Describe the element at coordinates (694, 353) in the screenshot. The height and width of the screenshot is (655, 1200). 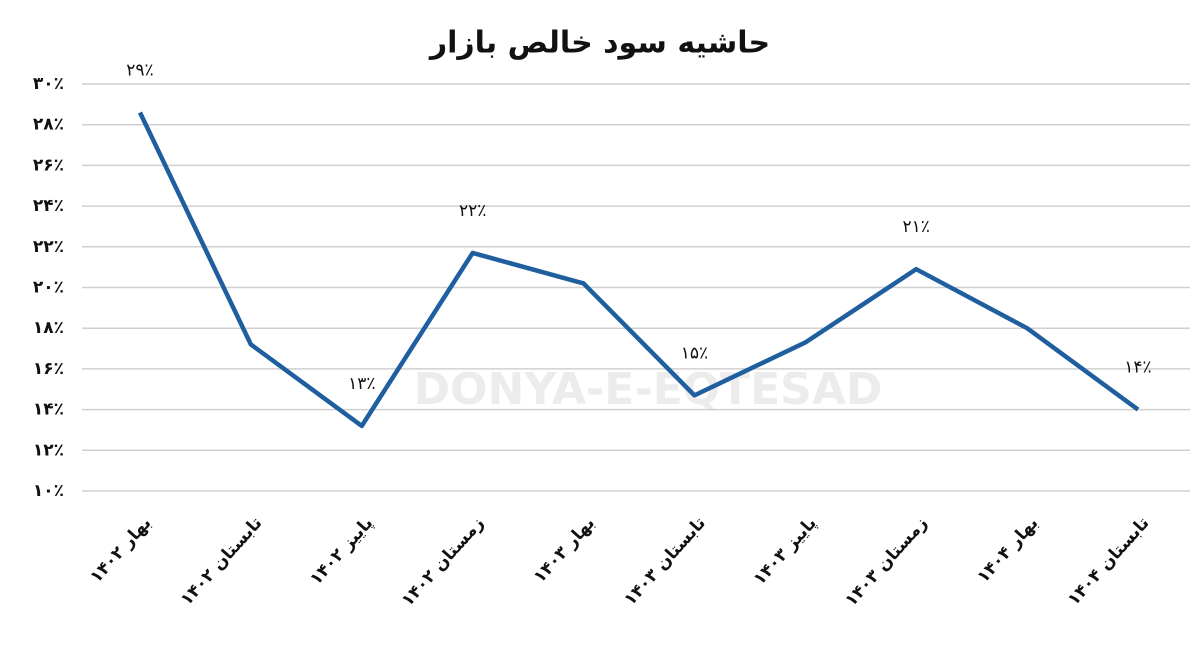
I see `value-label: ۱۵٪` at that location.